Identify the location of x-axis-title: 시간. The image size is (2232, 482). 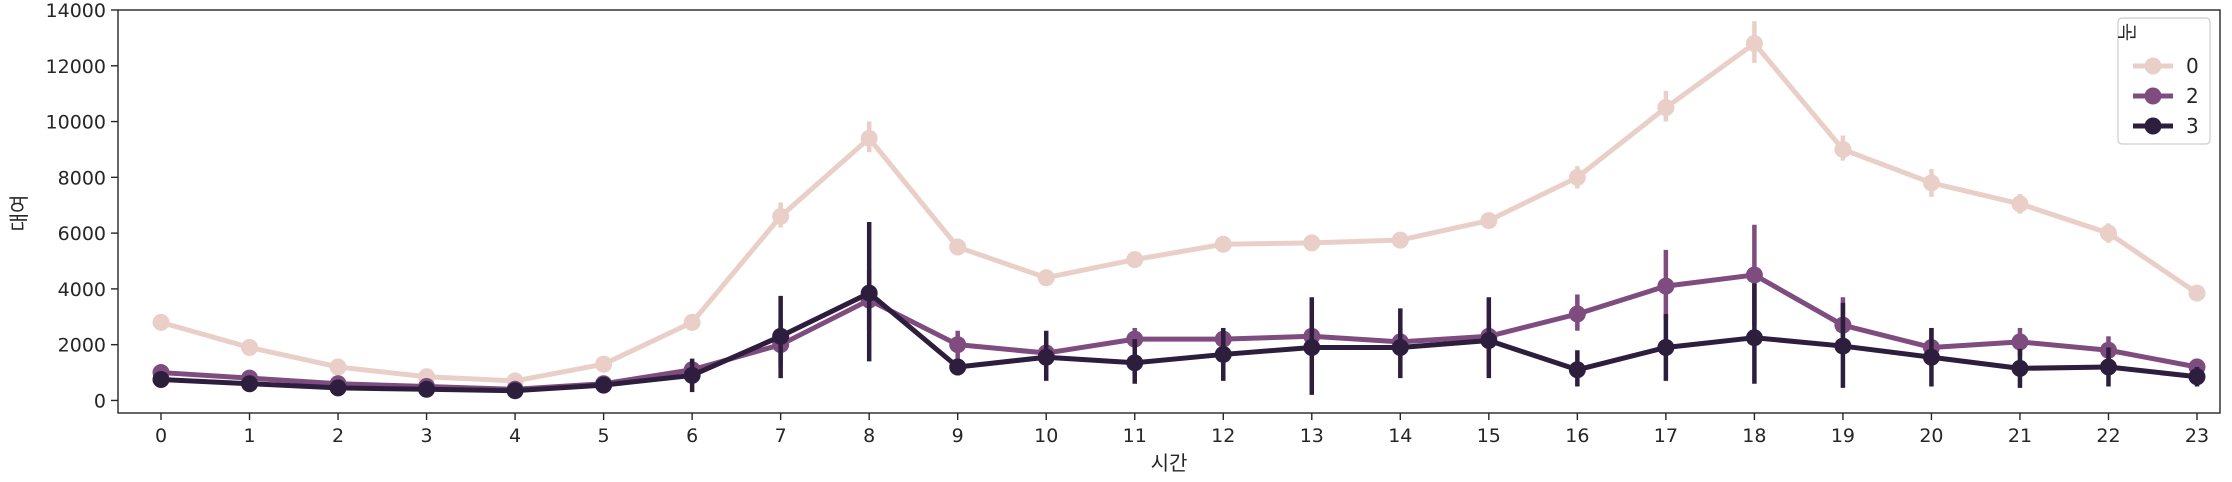
(1169, 463).